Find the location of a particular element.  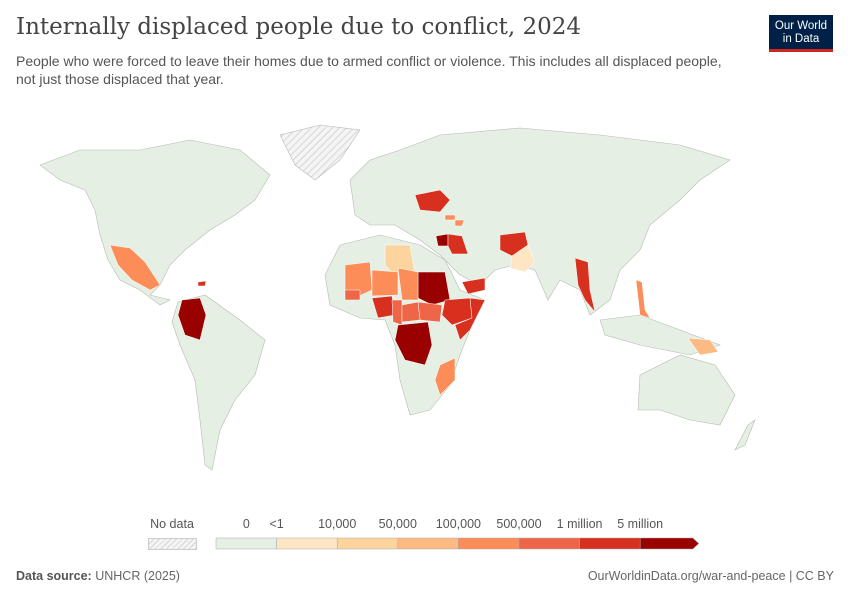

legend-color-bar is located at coordinates (457, 543).